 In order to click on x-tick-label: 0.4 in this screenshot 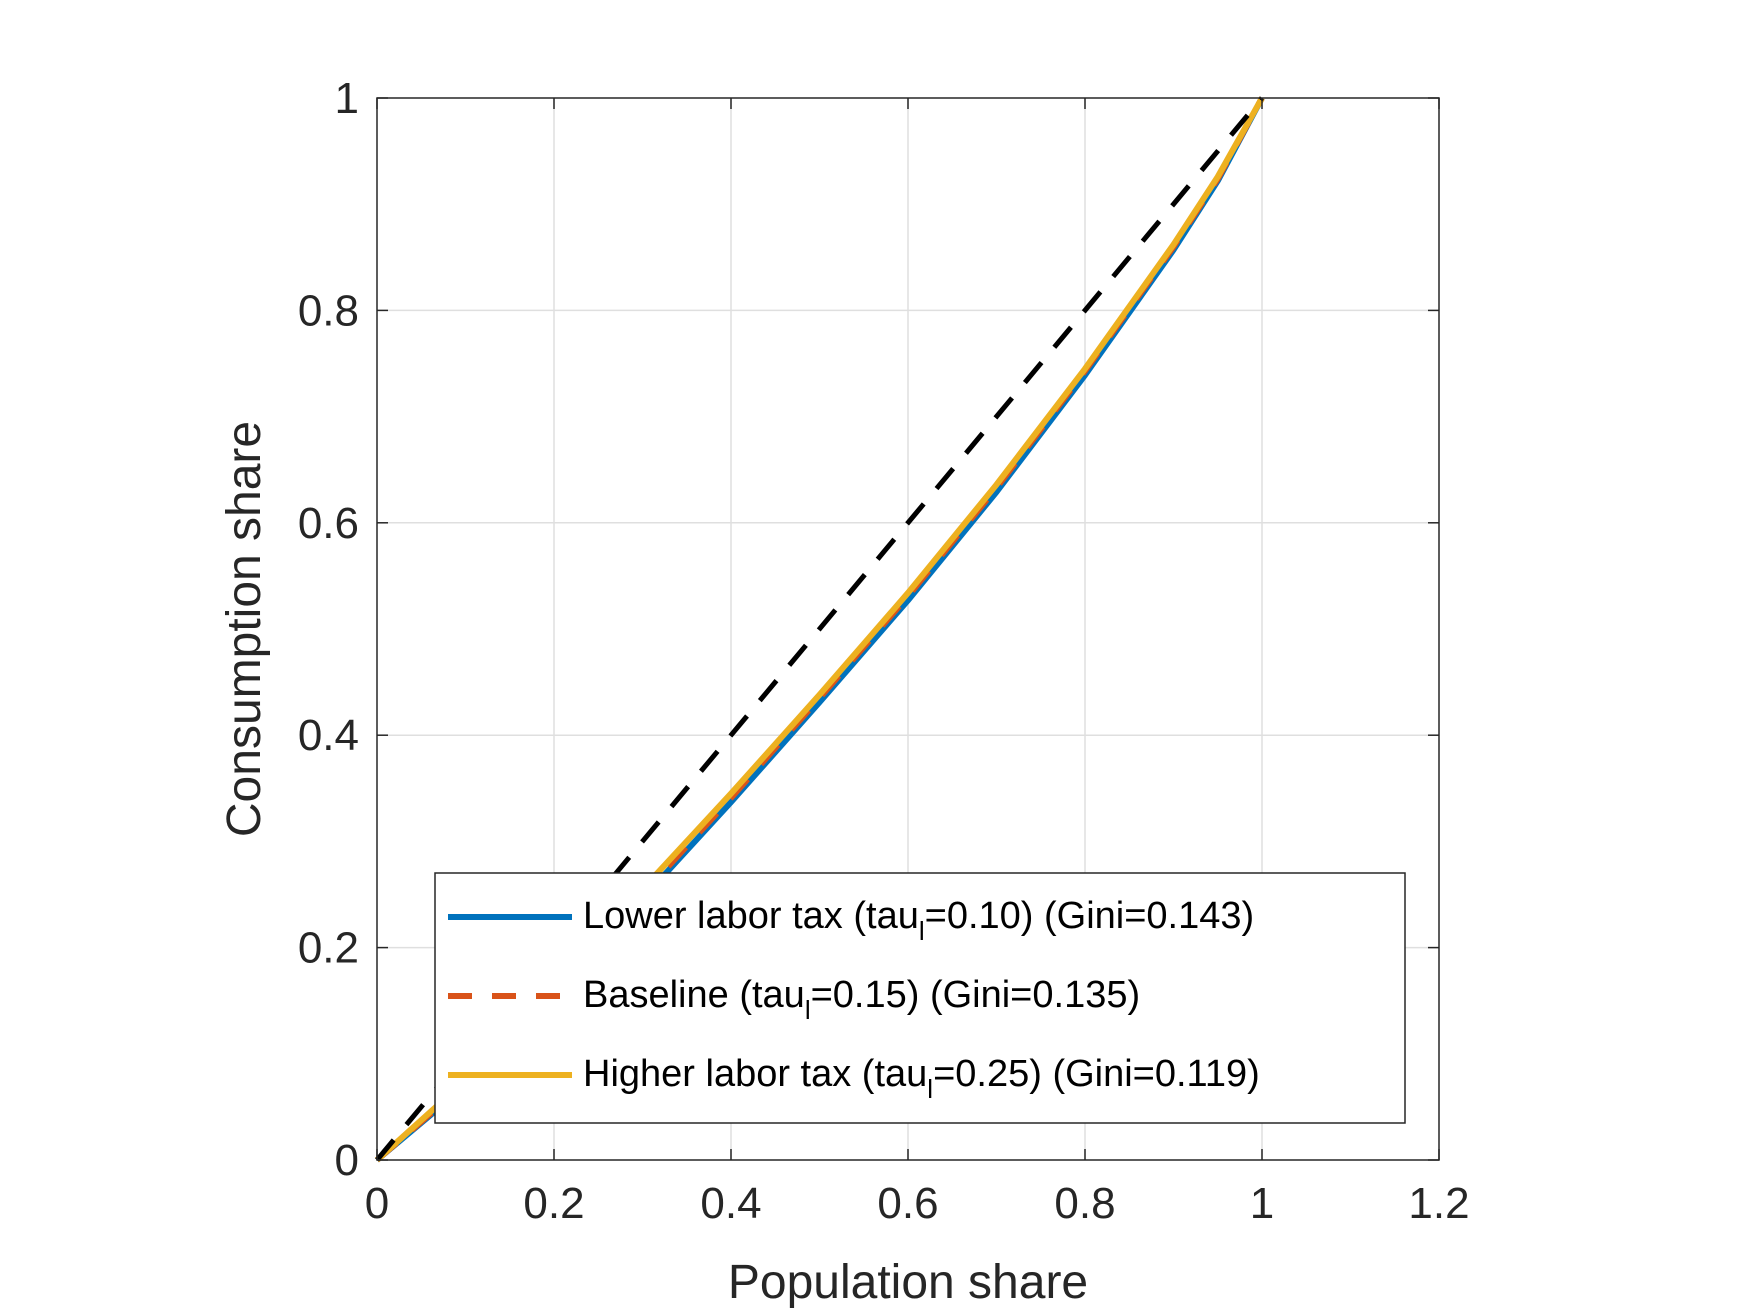, I will do `click(730, 1203)`.